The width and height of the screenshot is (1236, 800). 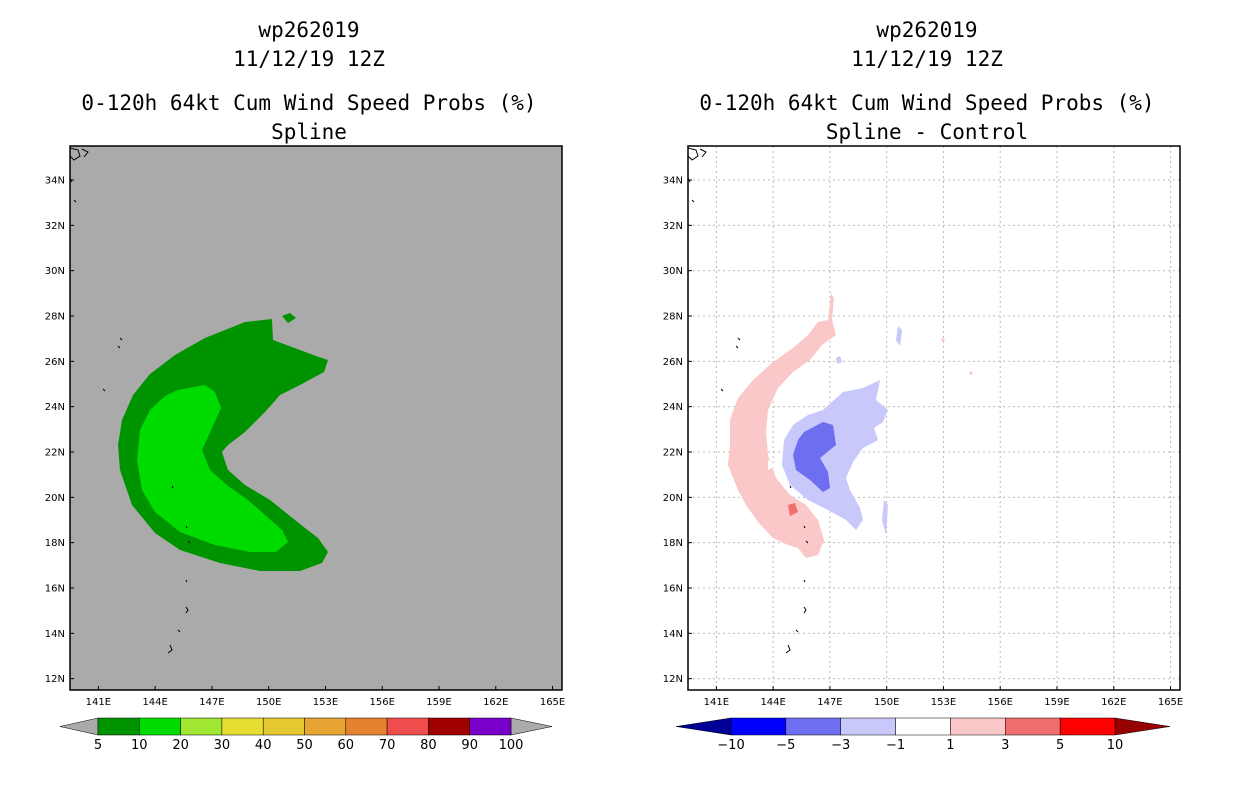 I want to click on colorbar-label: 90, so click(x=469, y=745).